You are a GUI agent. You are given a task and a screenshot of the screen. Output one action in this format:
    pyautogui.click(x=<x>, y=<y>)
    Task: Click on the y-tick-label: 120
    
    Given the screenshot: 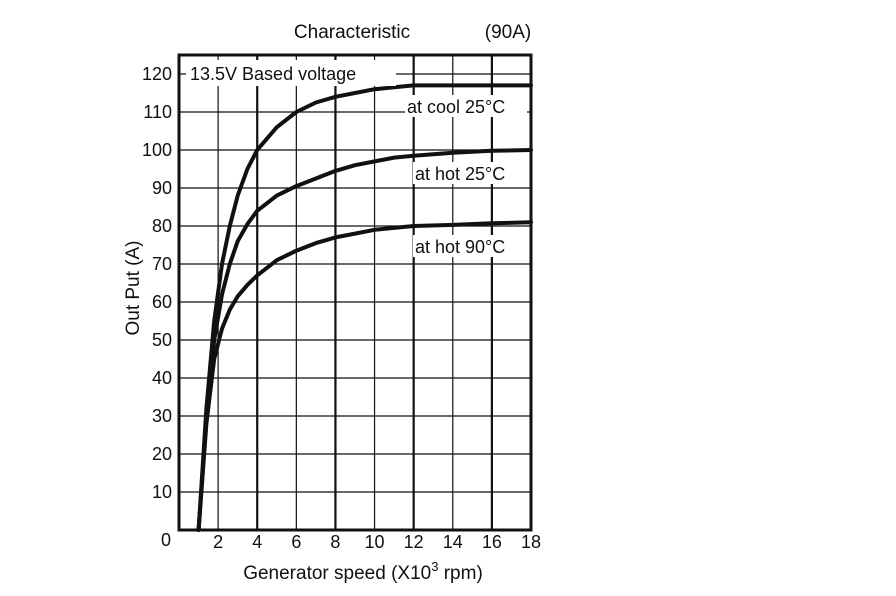 What is the action you would take?
    pyautogui.click(x=157, y=74)
    